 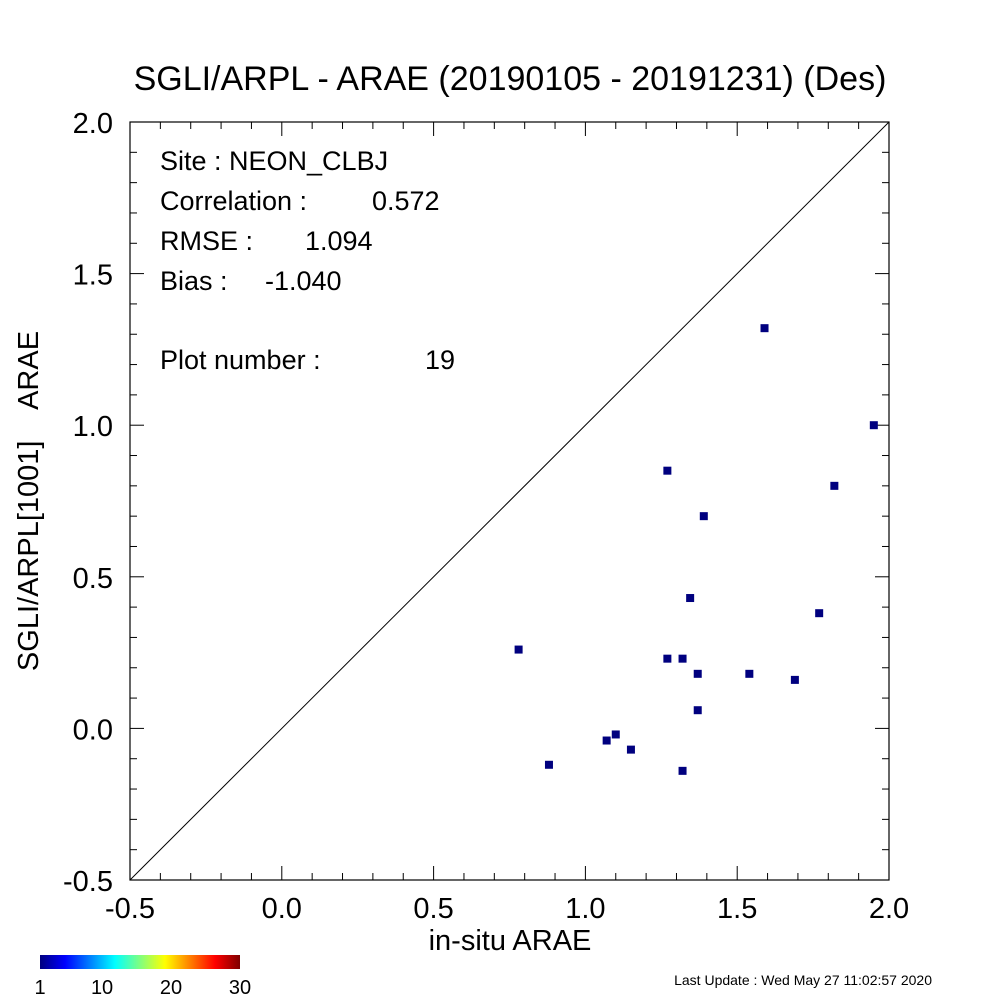 I want to click on colorbar, so click(x=140, y=962).